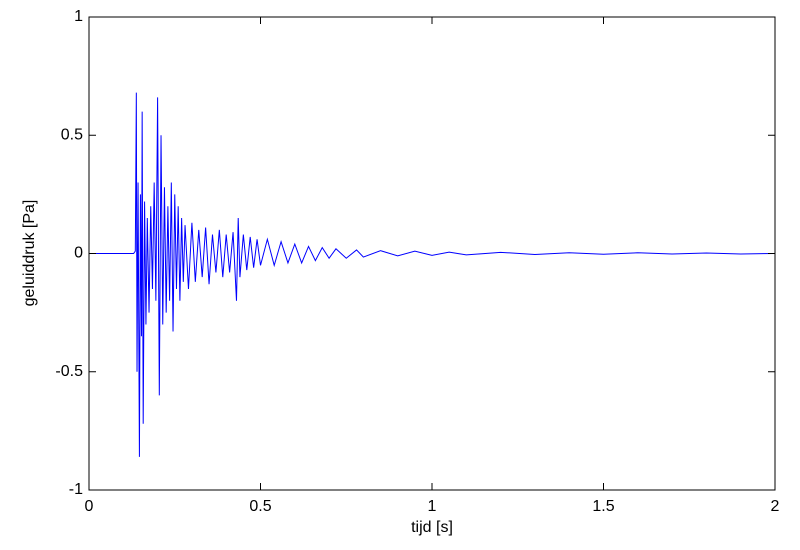 The width and height of the screenshot is (800, 550). I want to click on x-tick-label: 0, so click(89, 506).